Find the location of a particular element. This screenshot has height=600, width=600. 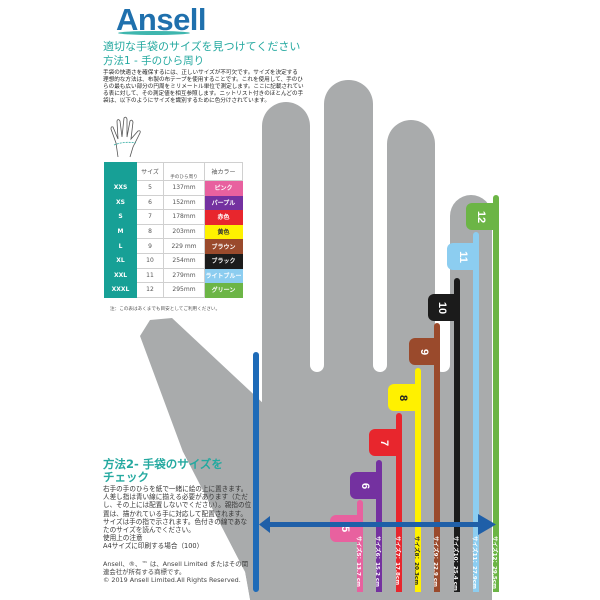

size-letter: XS is located at coordinates (120, 202).